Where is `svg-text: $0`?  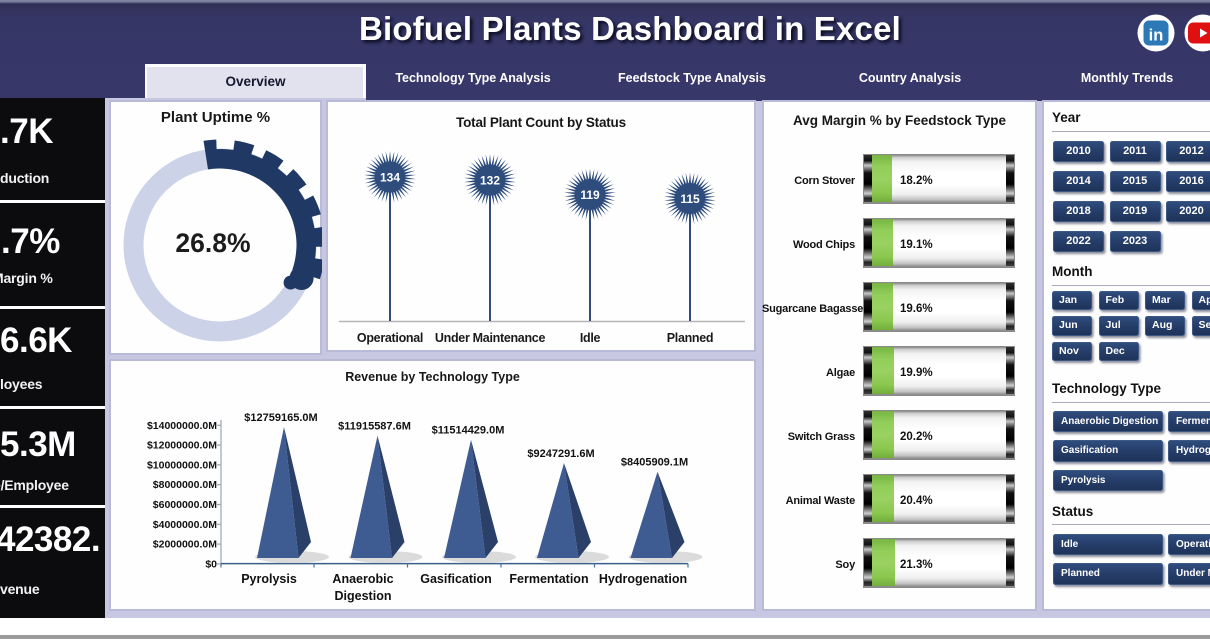
svg-text: $0 is located at coordinates (211, 564).